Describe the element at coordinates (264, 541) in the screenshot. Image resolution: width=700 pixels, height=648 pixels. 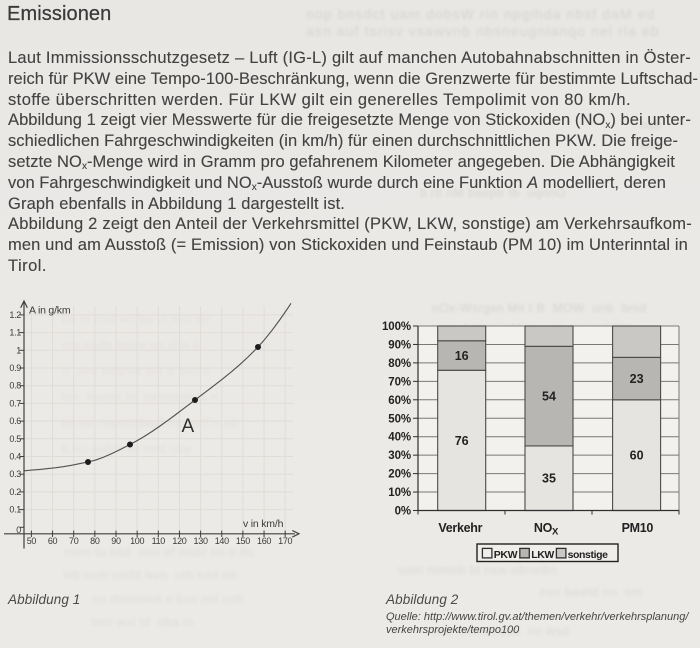
I see `svg-text: 160` at that location.